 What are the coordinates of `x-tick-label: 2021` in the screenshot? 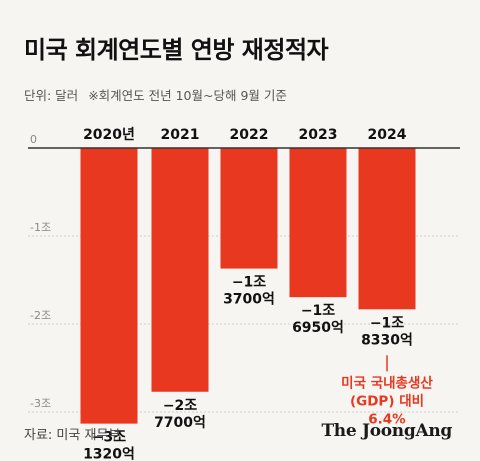 It's located at (180, 135).